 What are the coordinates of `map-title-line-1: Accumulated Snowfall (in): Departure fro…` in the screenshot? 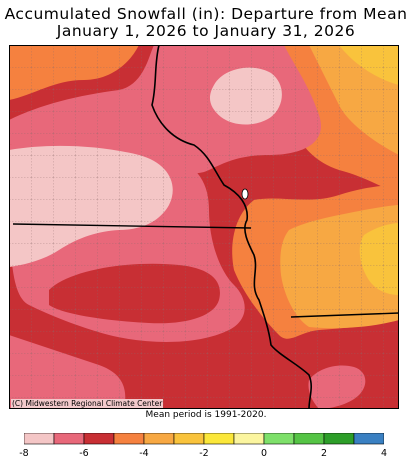 It's located at (206, 14).